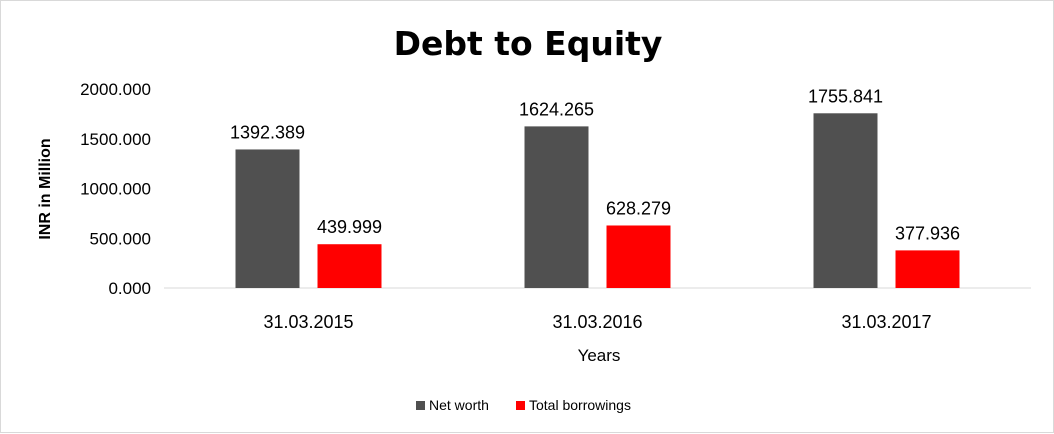 This screenshot has width=1054, height=434. Describe the element at coordinates (420, 405) in the screenshot. I see `legend-swatch-net-worth` at that location.